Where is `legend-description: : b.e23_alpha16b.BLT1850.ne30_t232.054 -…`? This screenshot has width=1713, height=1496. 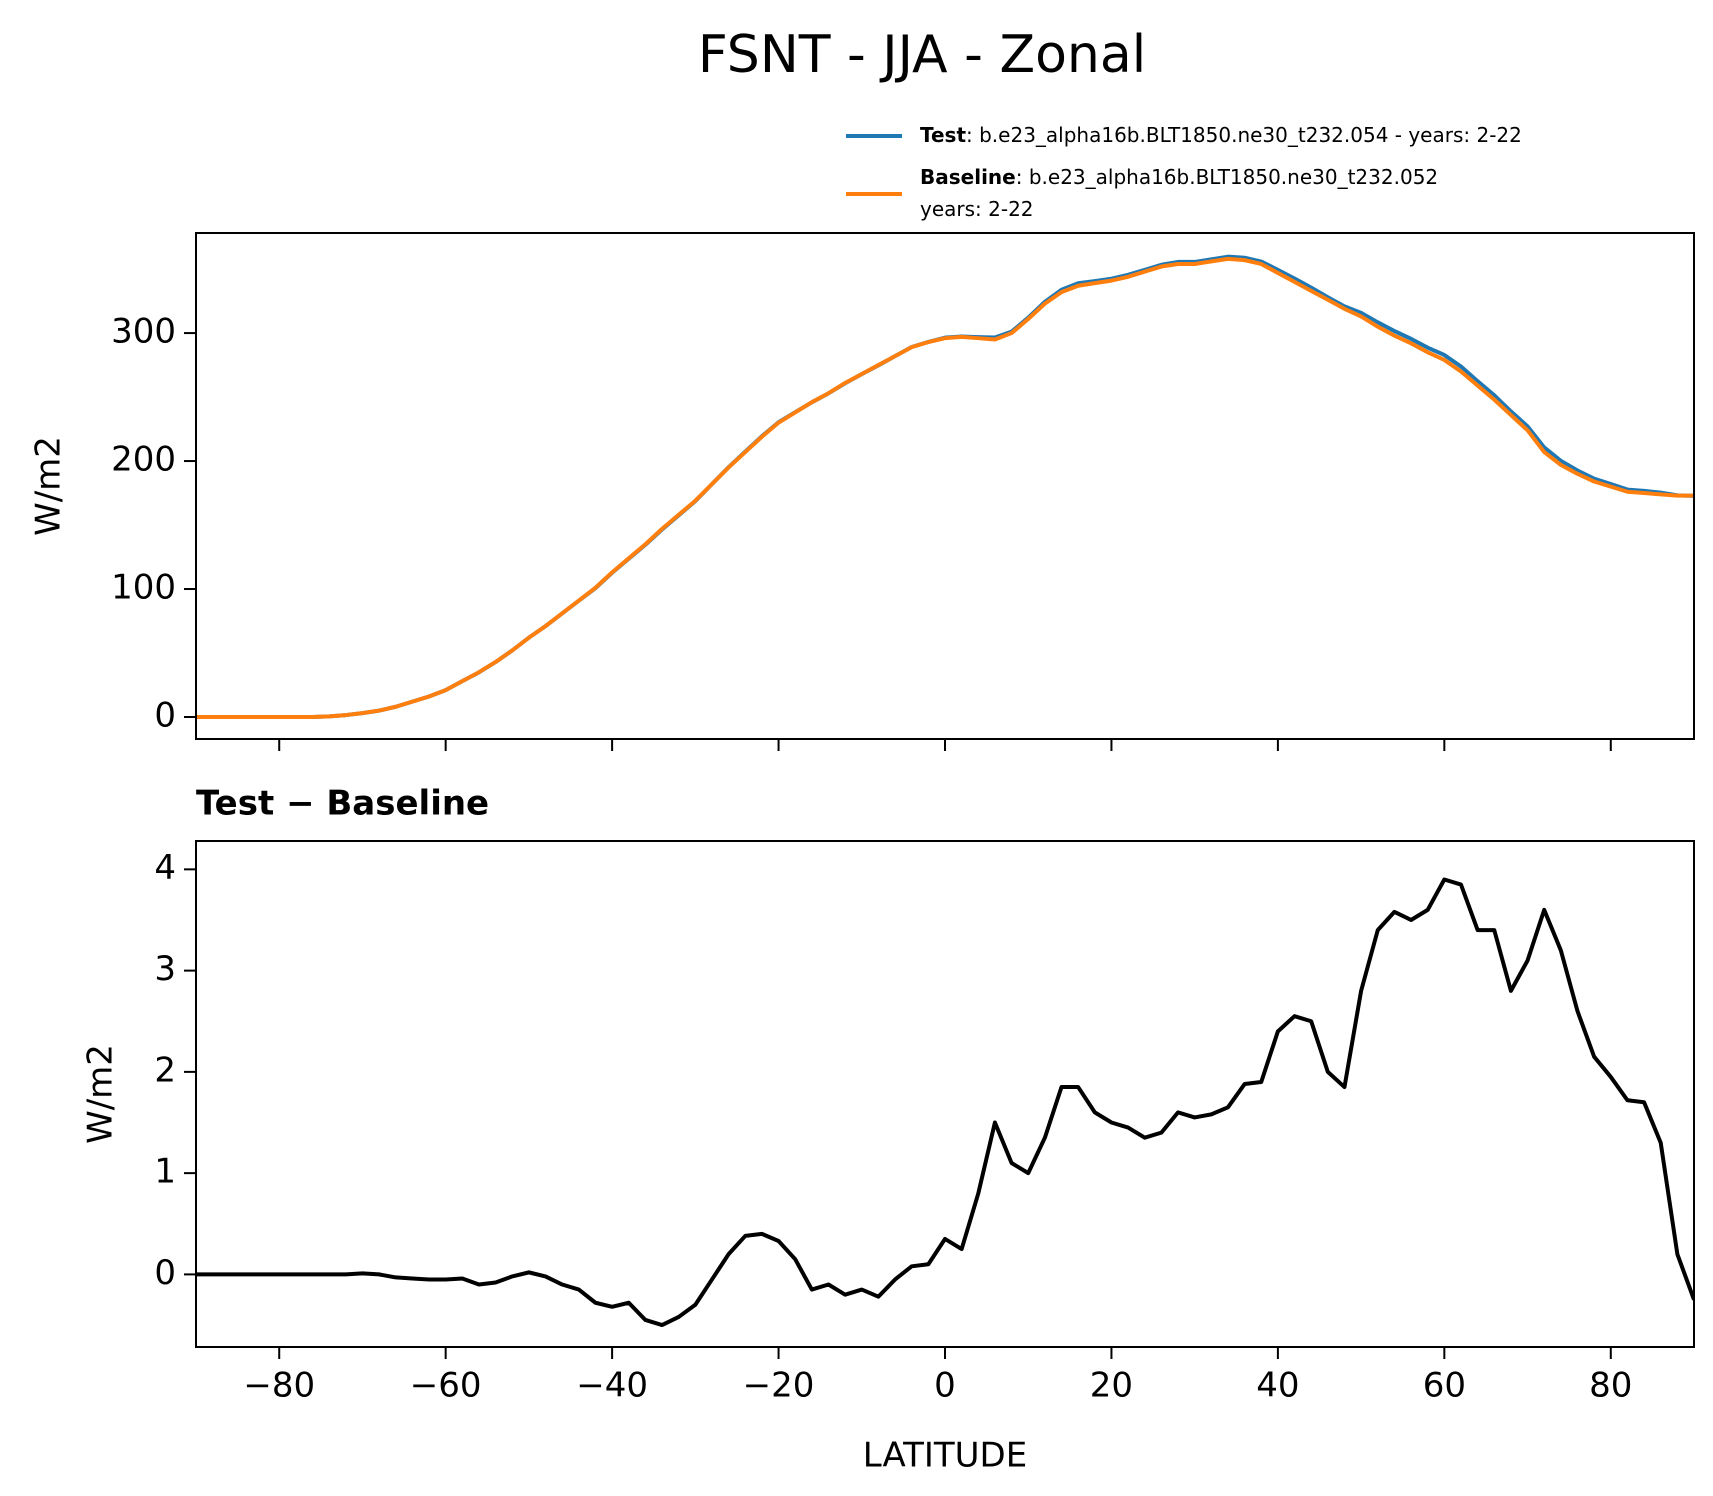 legend-description: : b.e23_alpha16b.BLT1850.ne30_t232.054 -… is located at coordinates (1244, 135).